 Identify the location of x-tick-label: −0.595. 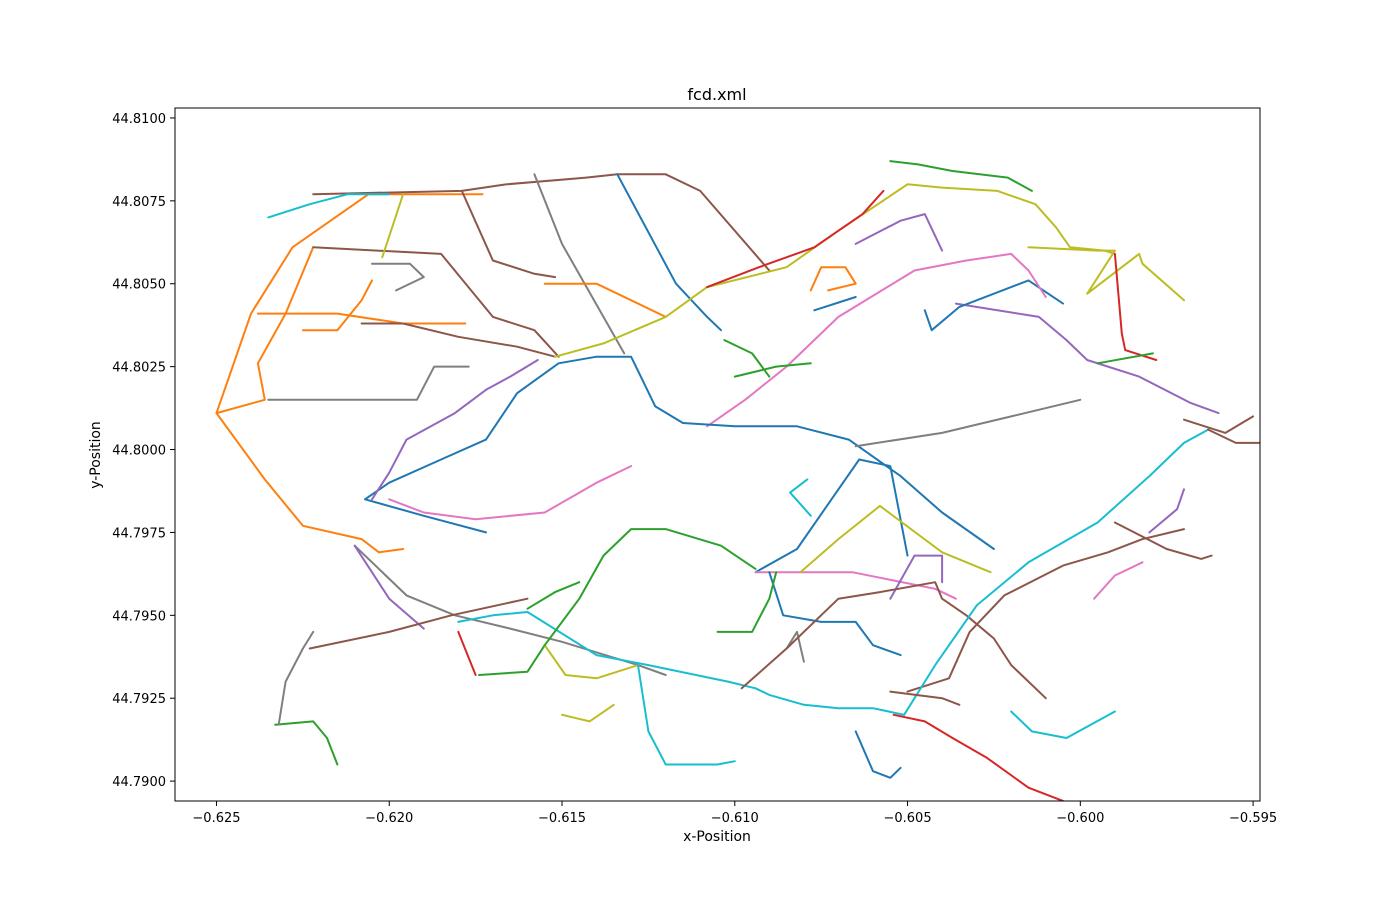
(1253, 818).